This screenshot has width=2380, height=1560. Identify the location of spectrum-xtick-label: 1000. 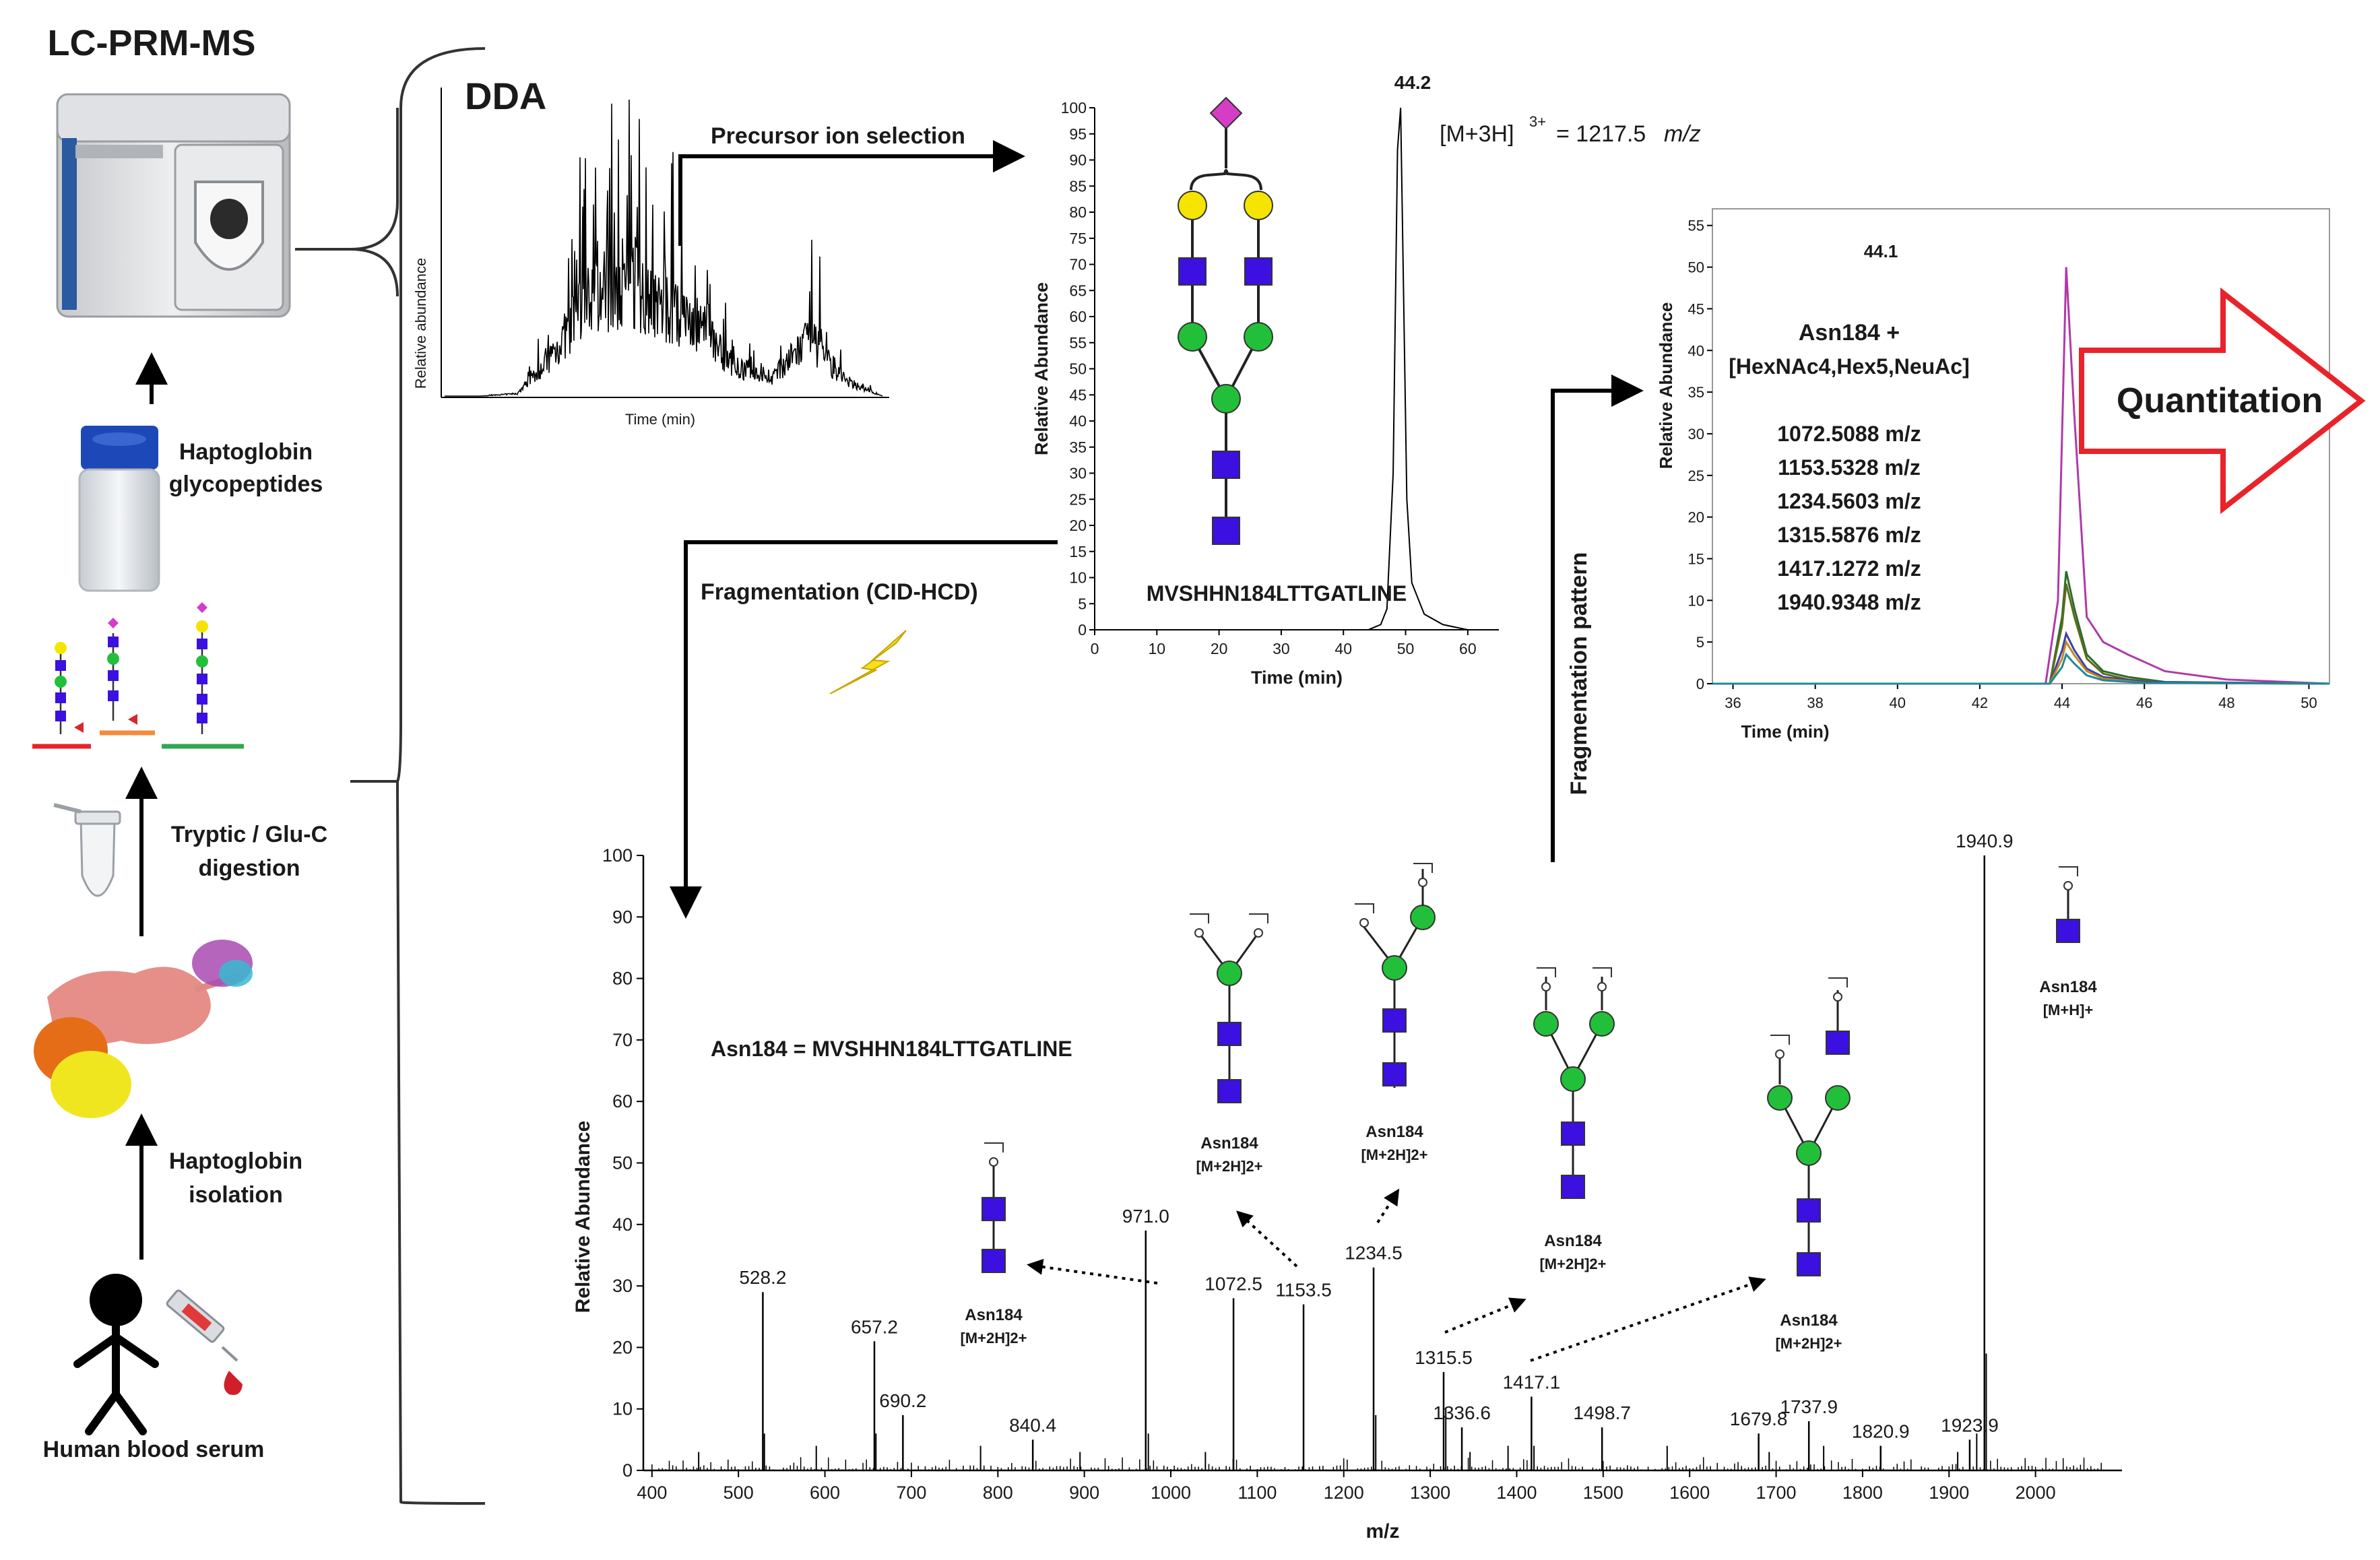
(1171, 1493).